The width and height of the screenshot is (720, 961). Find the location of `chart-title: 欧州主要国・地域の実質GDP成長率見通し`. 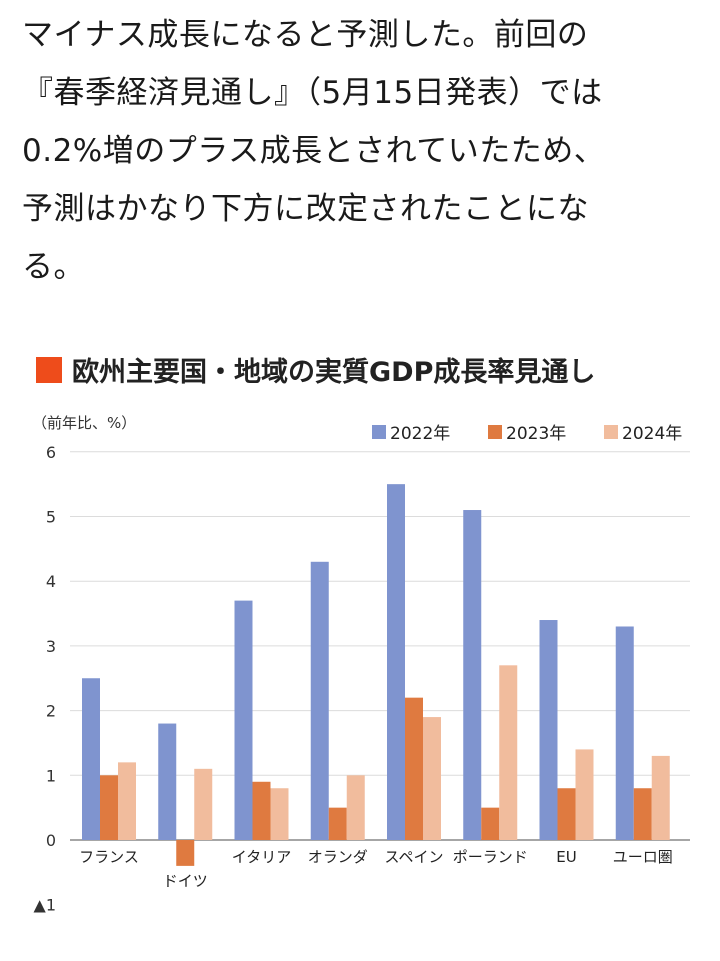

chart-title: 欧州主要国・地域の実質GDP成長率見通し is located at coordinates (315, 369).